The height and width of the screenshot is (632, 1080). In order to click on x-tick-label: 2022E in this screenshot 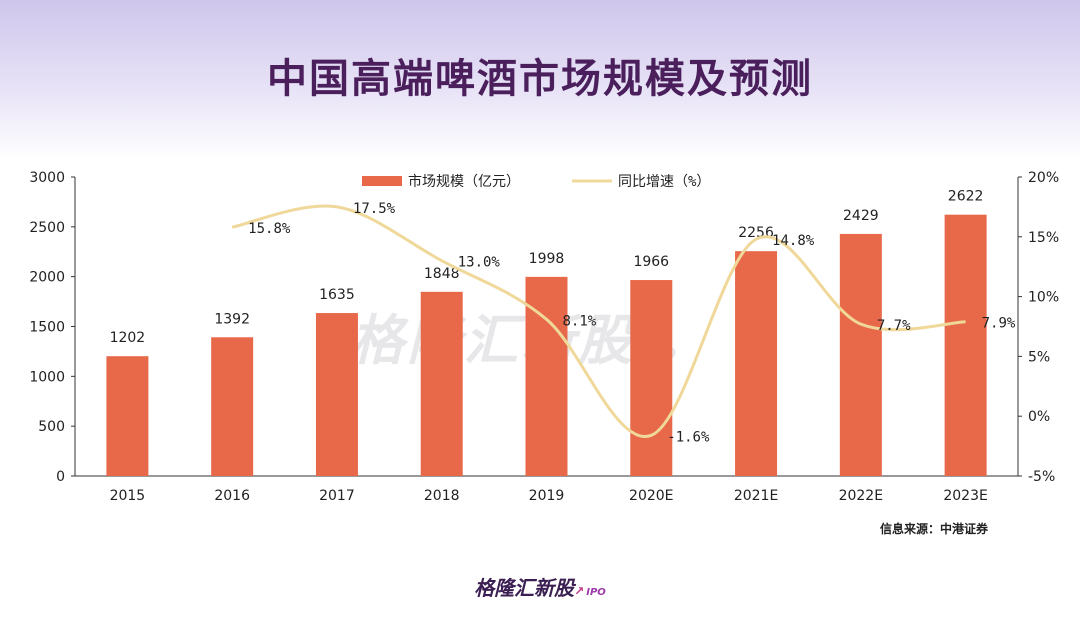, I will do `click(861, 496)`.